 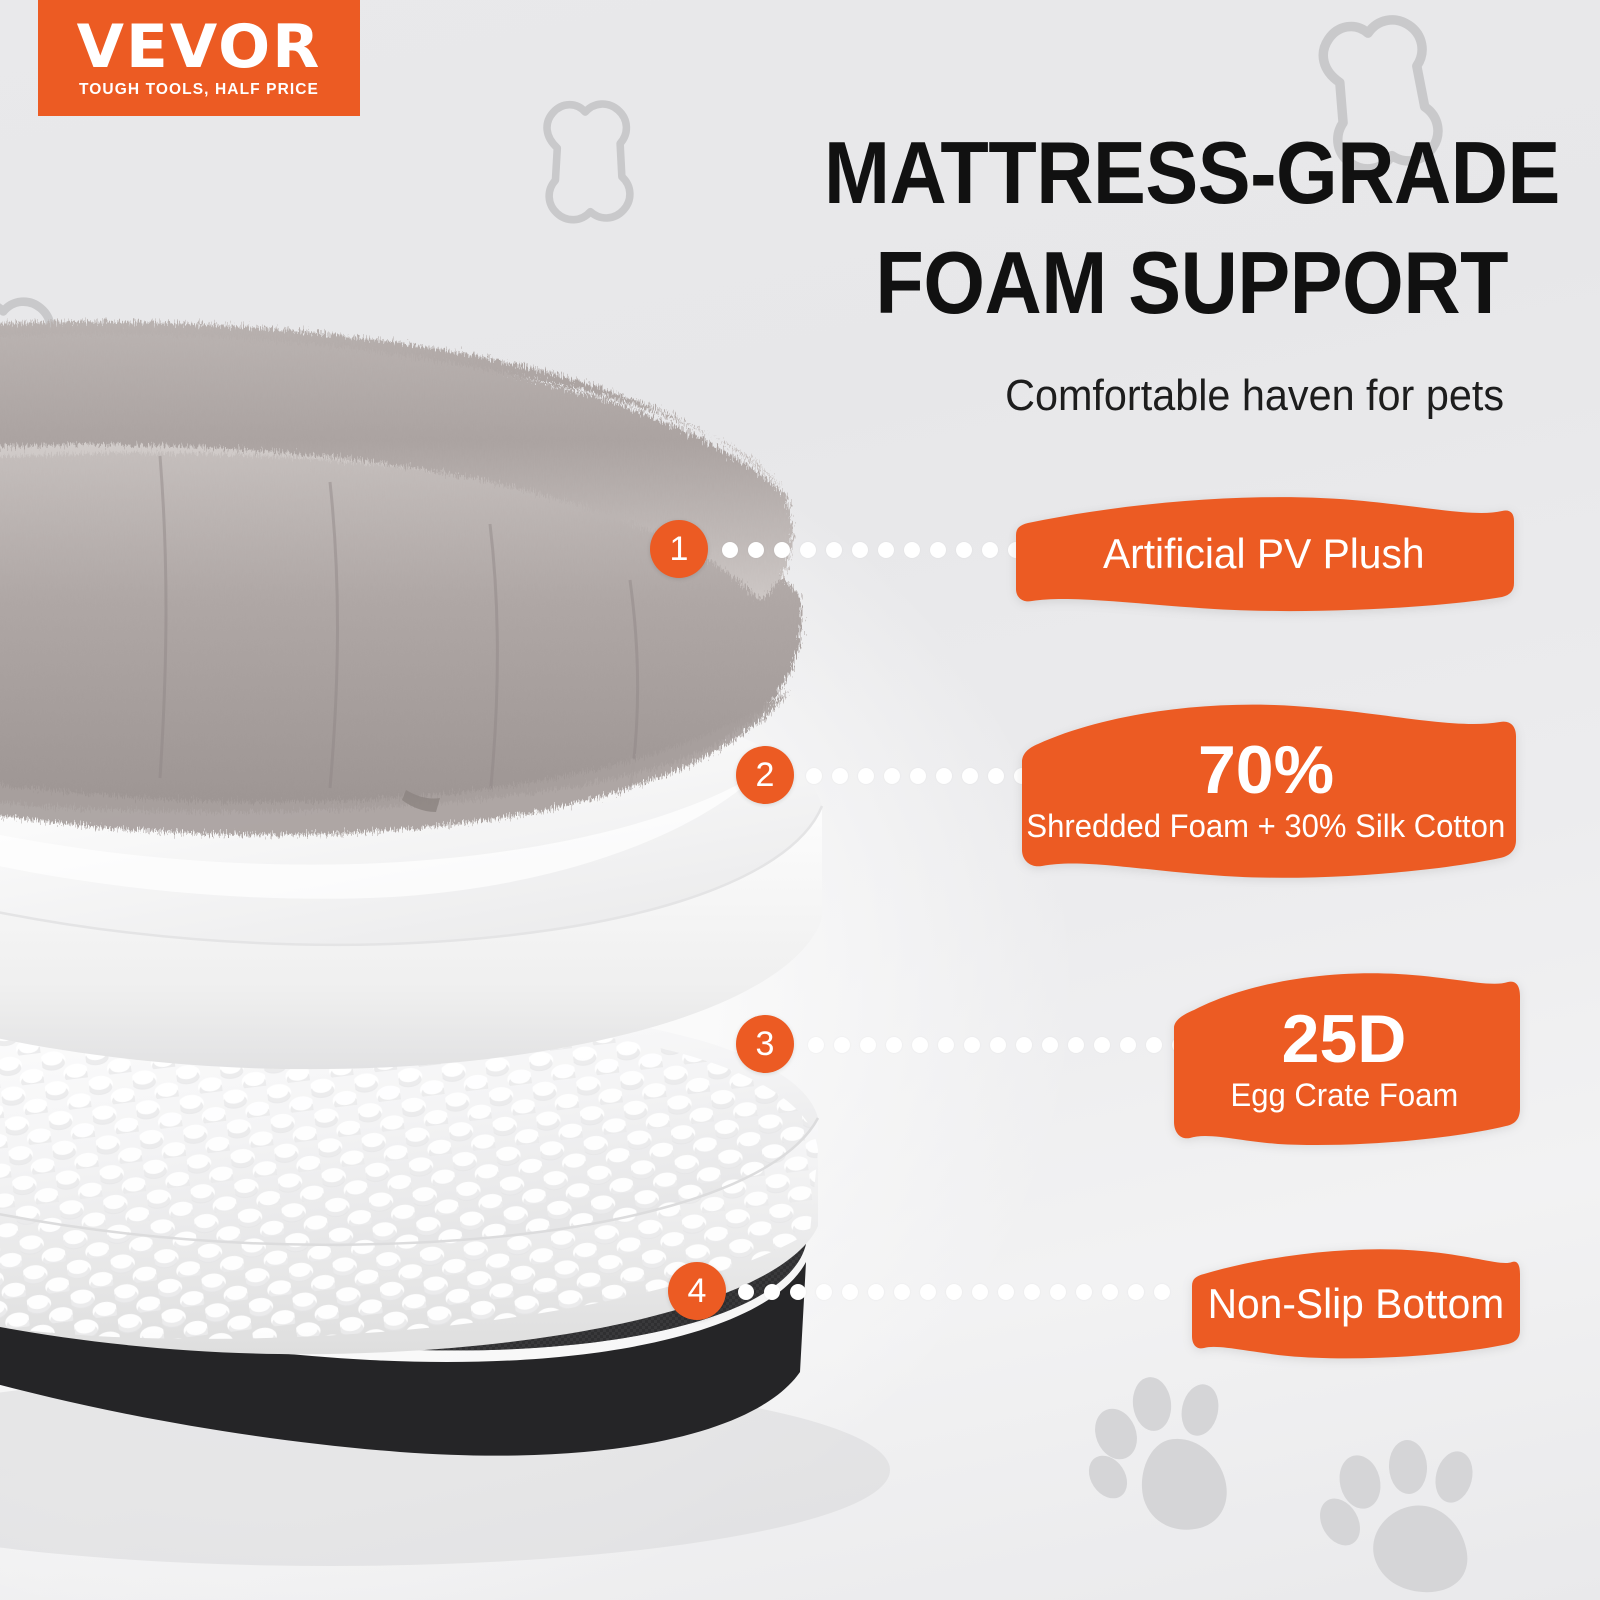 I want to click on callout-badge-3-sub: Egg Crate Foam, so click(x=1344, y=1095).